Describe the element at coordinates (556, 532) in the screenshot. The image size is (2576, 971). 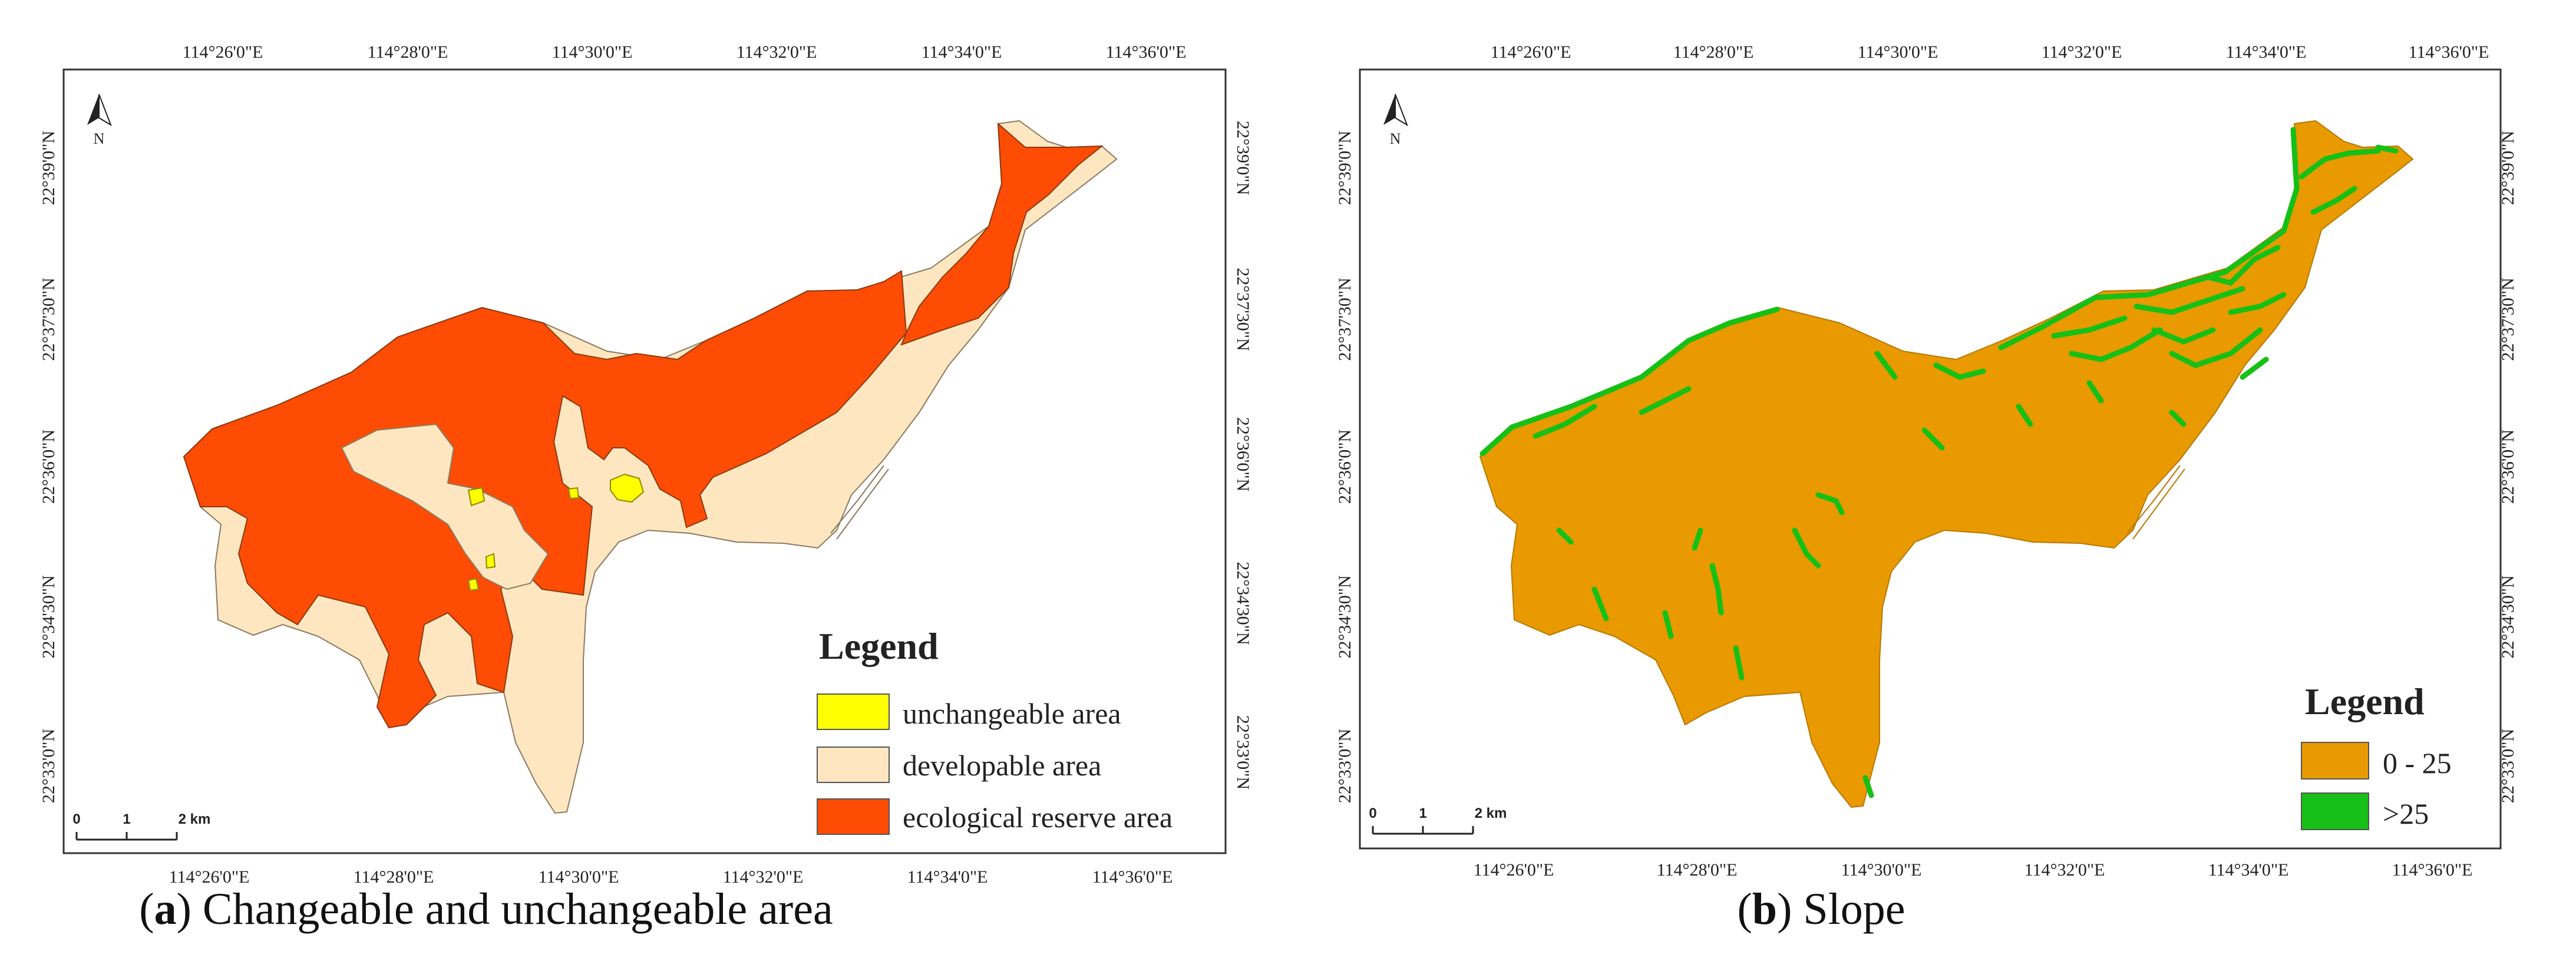
I see `unchangeable-area-region` at that location.